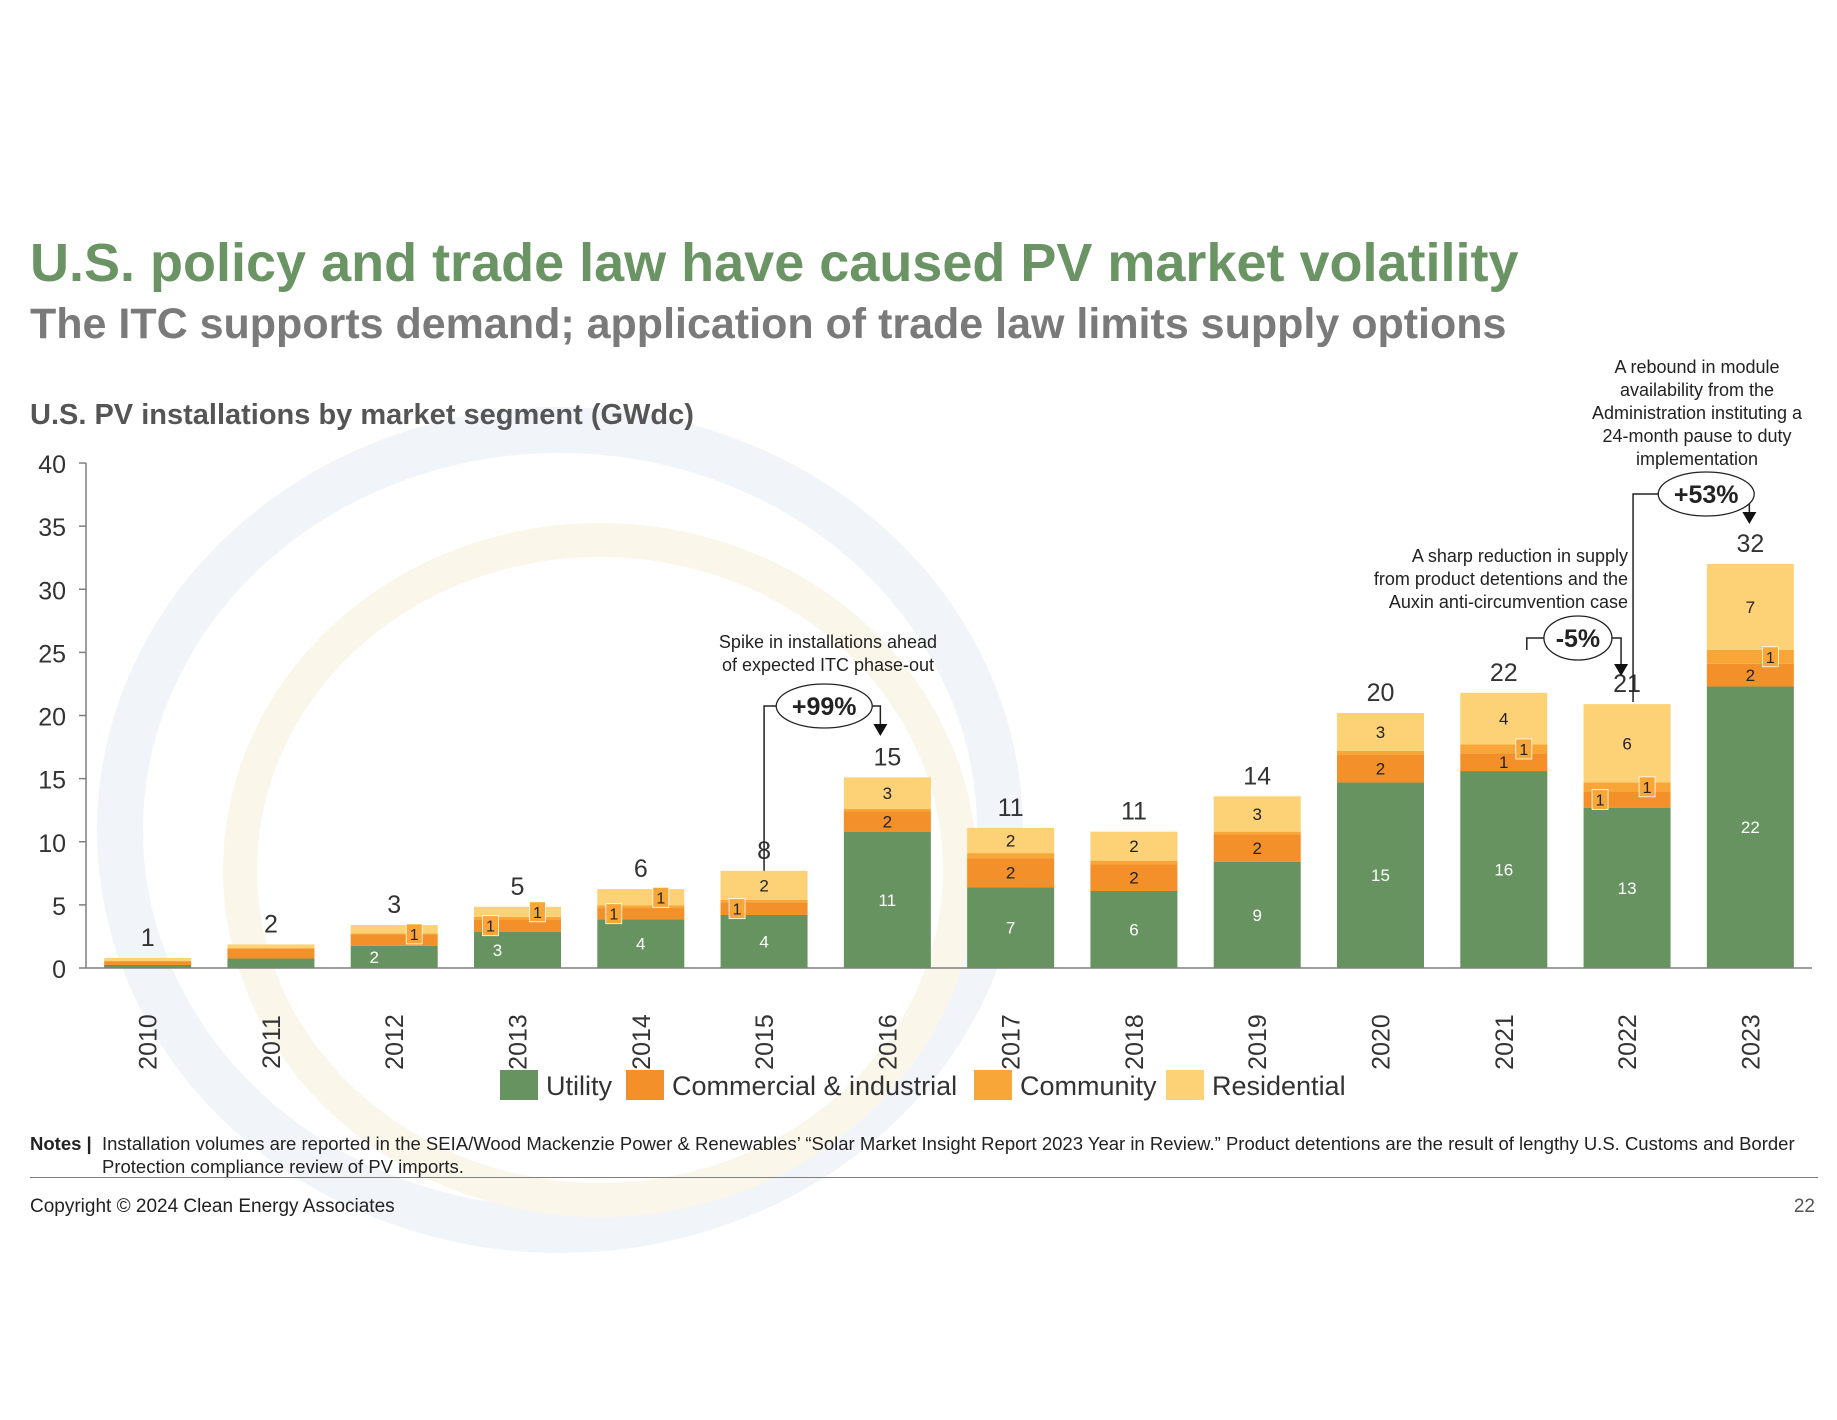  Describe the element at coordinates (642, 1042) in the screenshot. I see `x-tick-label: 2014` at that location.